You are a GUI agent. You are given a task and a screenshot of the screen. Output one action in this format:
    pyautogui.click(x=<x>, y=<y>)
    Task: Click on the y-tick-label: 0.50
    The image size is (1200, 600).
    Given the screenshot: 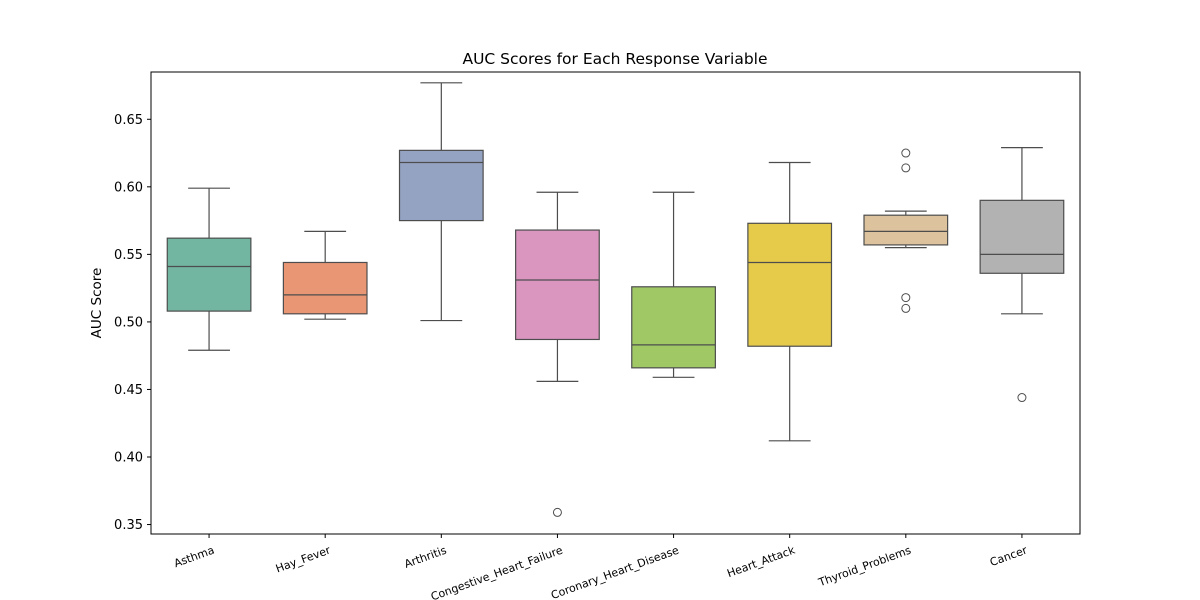 What is the action you would take?
    pyautogui.click(x=128, y=322)
    